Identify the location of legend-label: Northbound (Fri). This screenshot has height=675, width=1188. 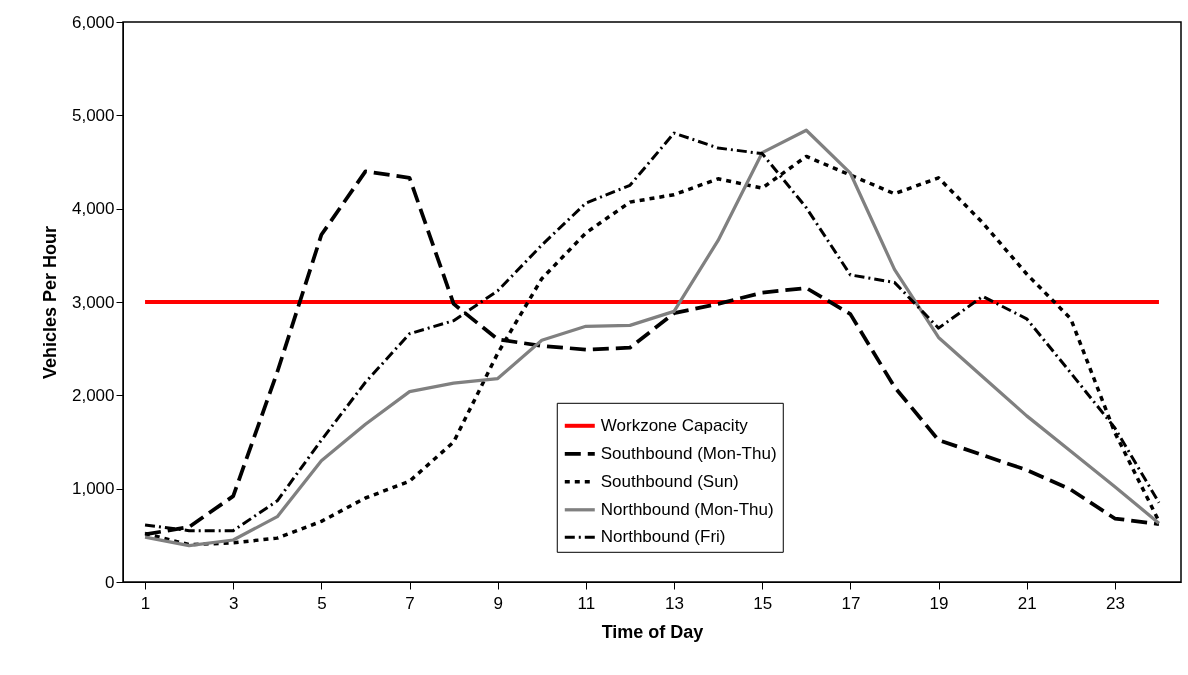
(663, 537).